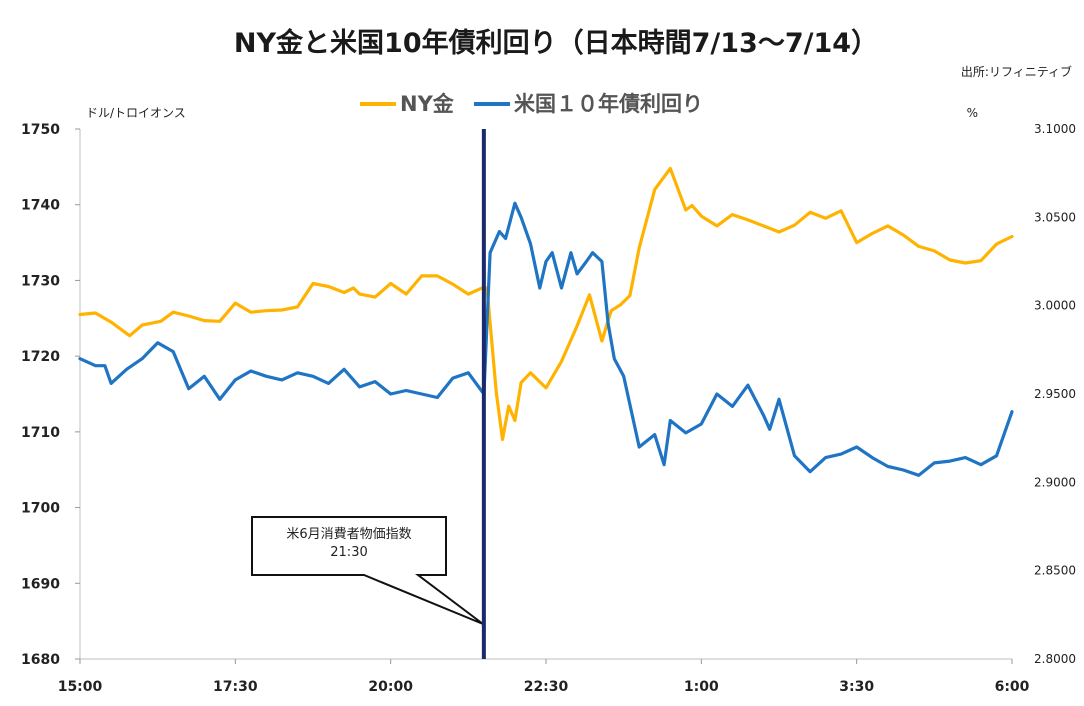  I want to click on event-callout-box, so click(367, 570).